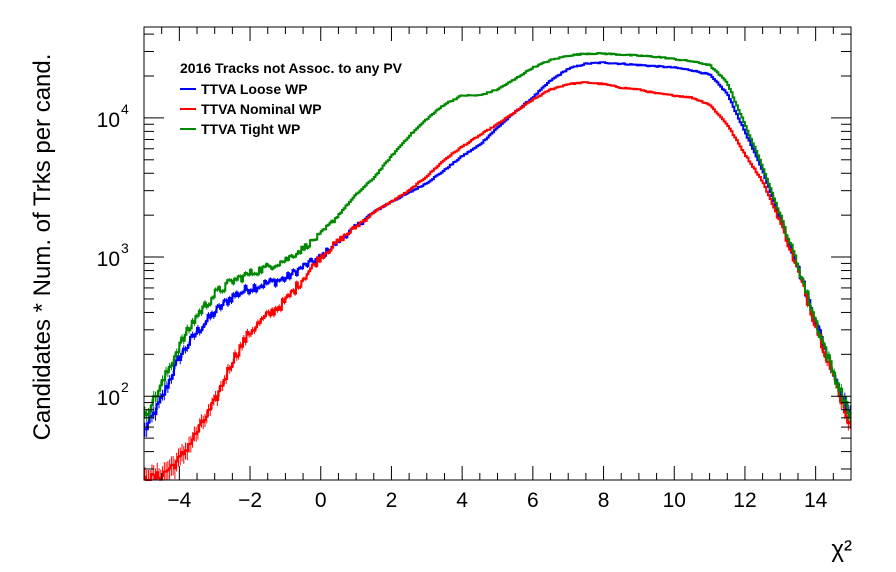  What do you see at coordinates (42, 247) in the screenshot?
I see `y-axis-title: Candidates * Num. of Trks per cand.` at bounding box center [42, 247].